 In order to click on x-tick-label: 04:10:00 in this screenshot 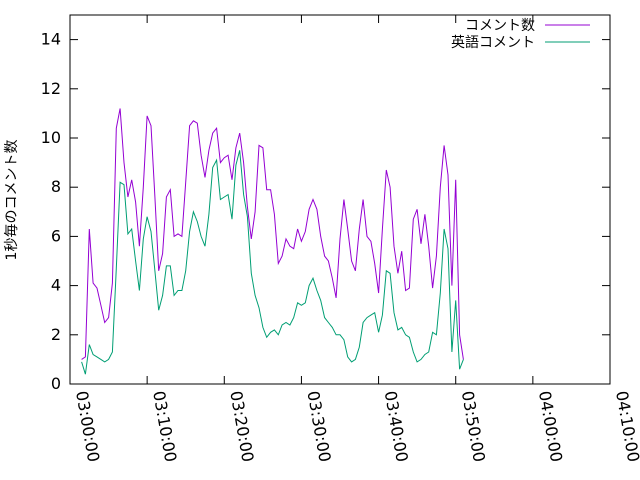, I will do `click(626, 426)`.